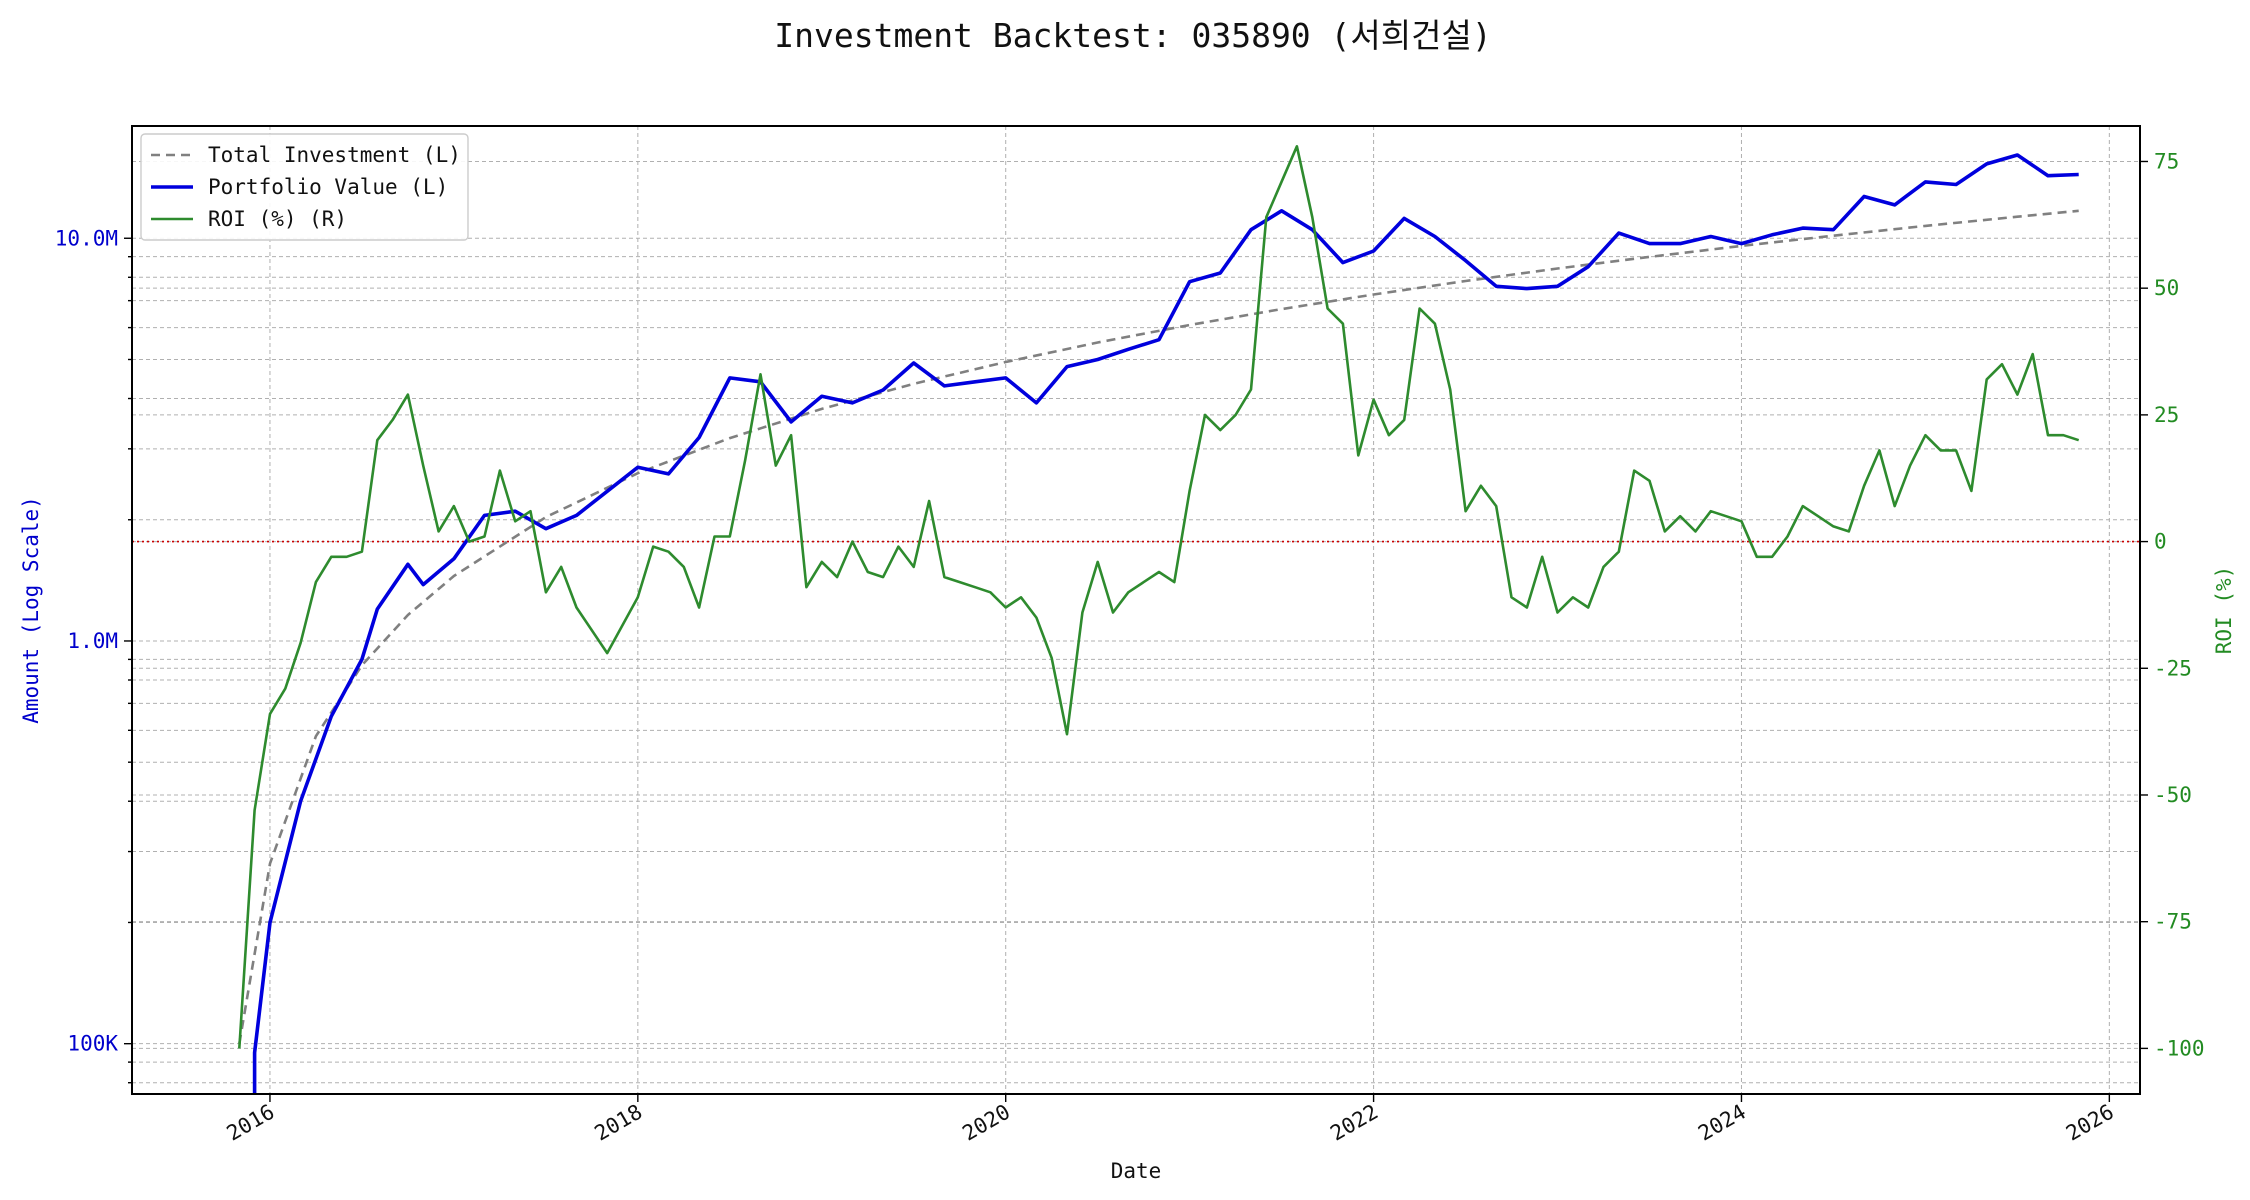 The width and height of the screenshot is (2250, 1200). Describe the element at coordinates (92, 1044) in the screenshot. I see `left-tick-label: 100K` at that location.